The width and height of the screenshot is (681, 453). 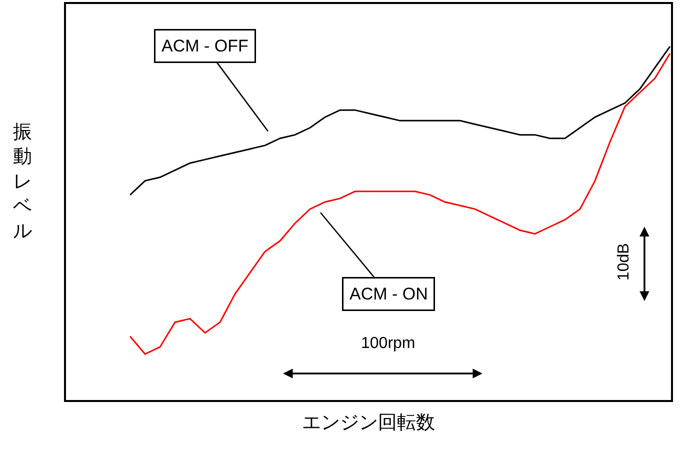 I want to click on annotation: 10dB, so click(x=623, y=262).